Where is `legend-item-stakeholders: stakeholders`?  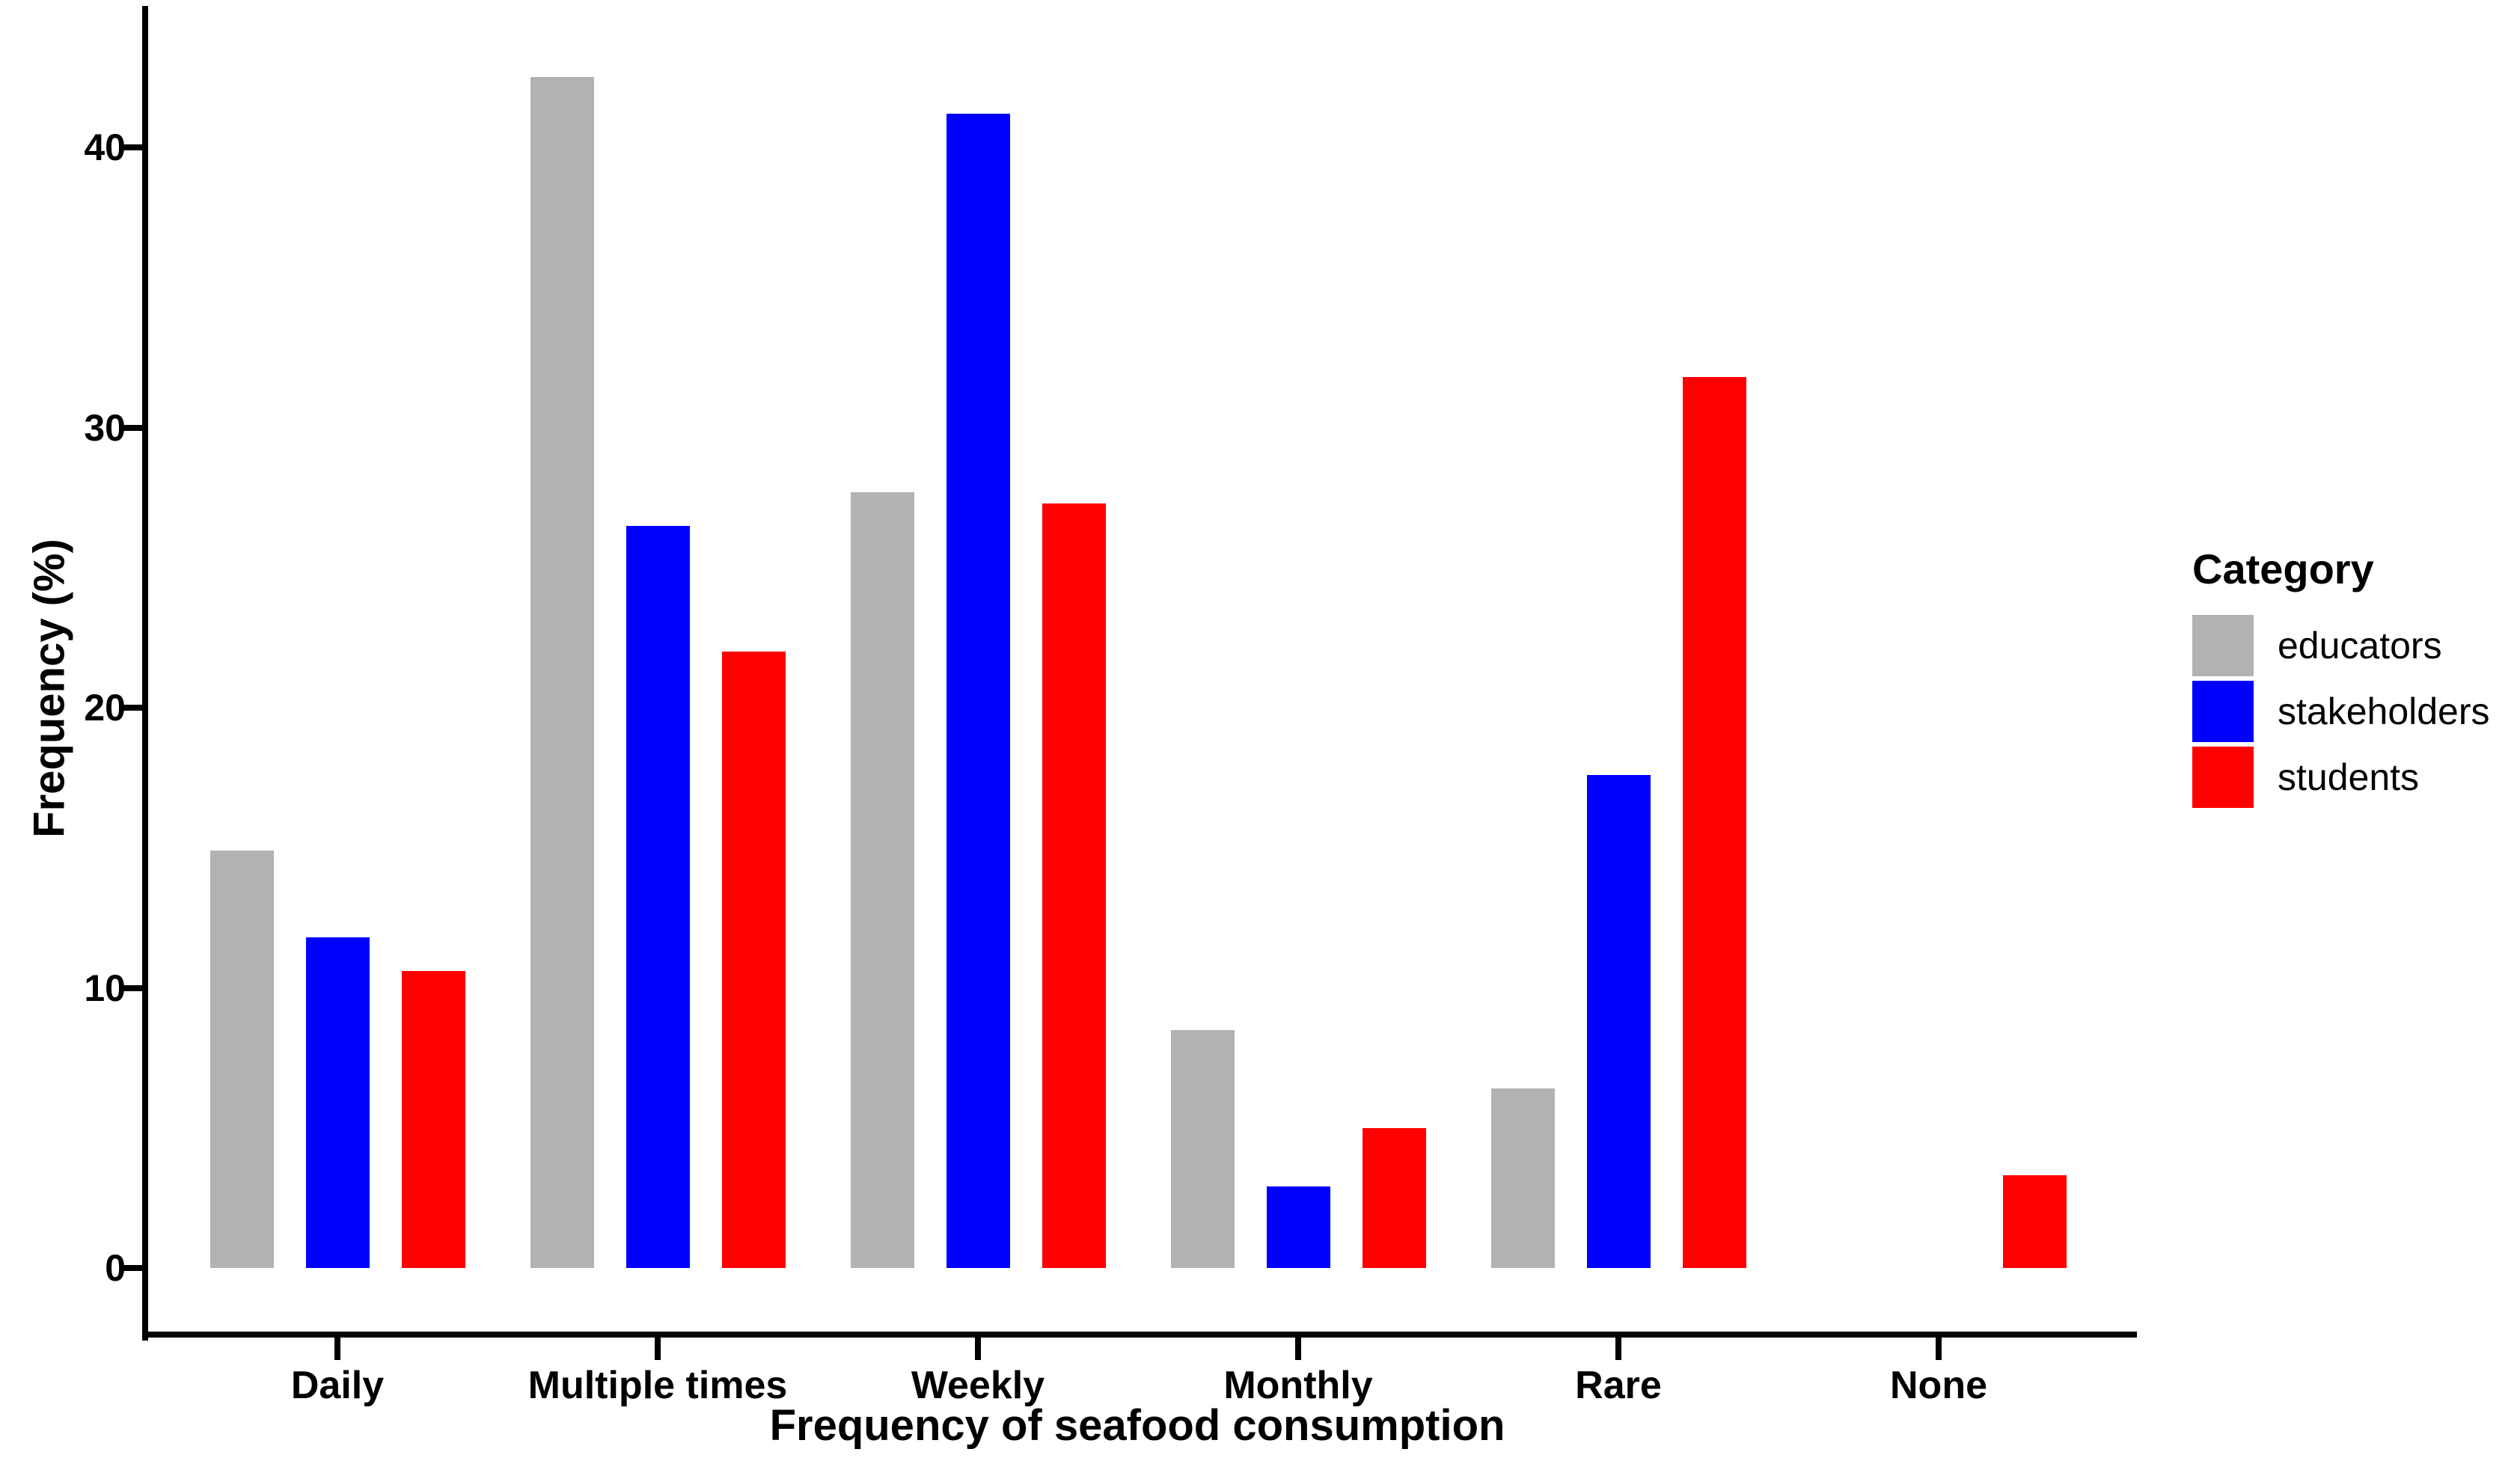 legend-item-stakeholders: stakeholders is located at coordinates (2356, 712).